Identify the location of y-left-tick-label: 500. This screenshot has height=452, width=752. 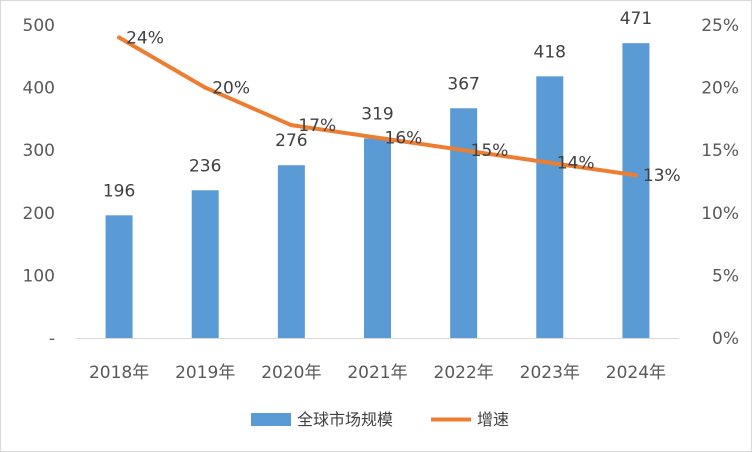
(39, 26).